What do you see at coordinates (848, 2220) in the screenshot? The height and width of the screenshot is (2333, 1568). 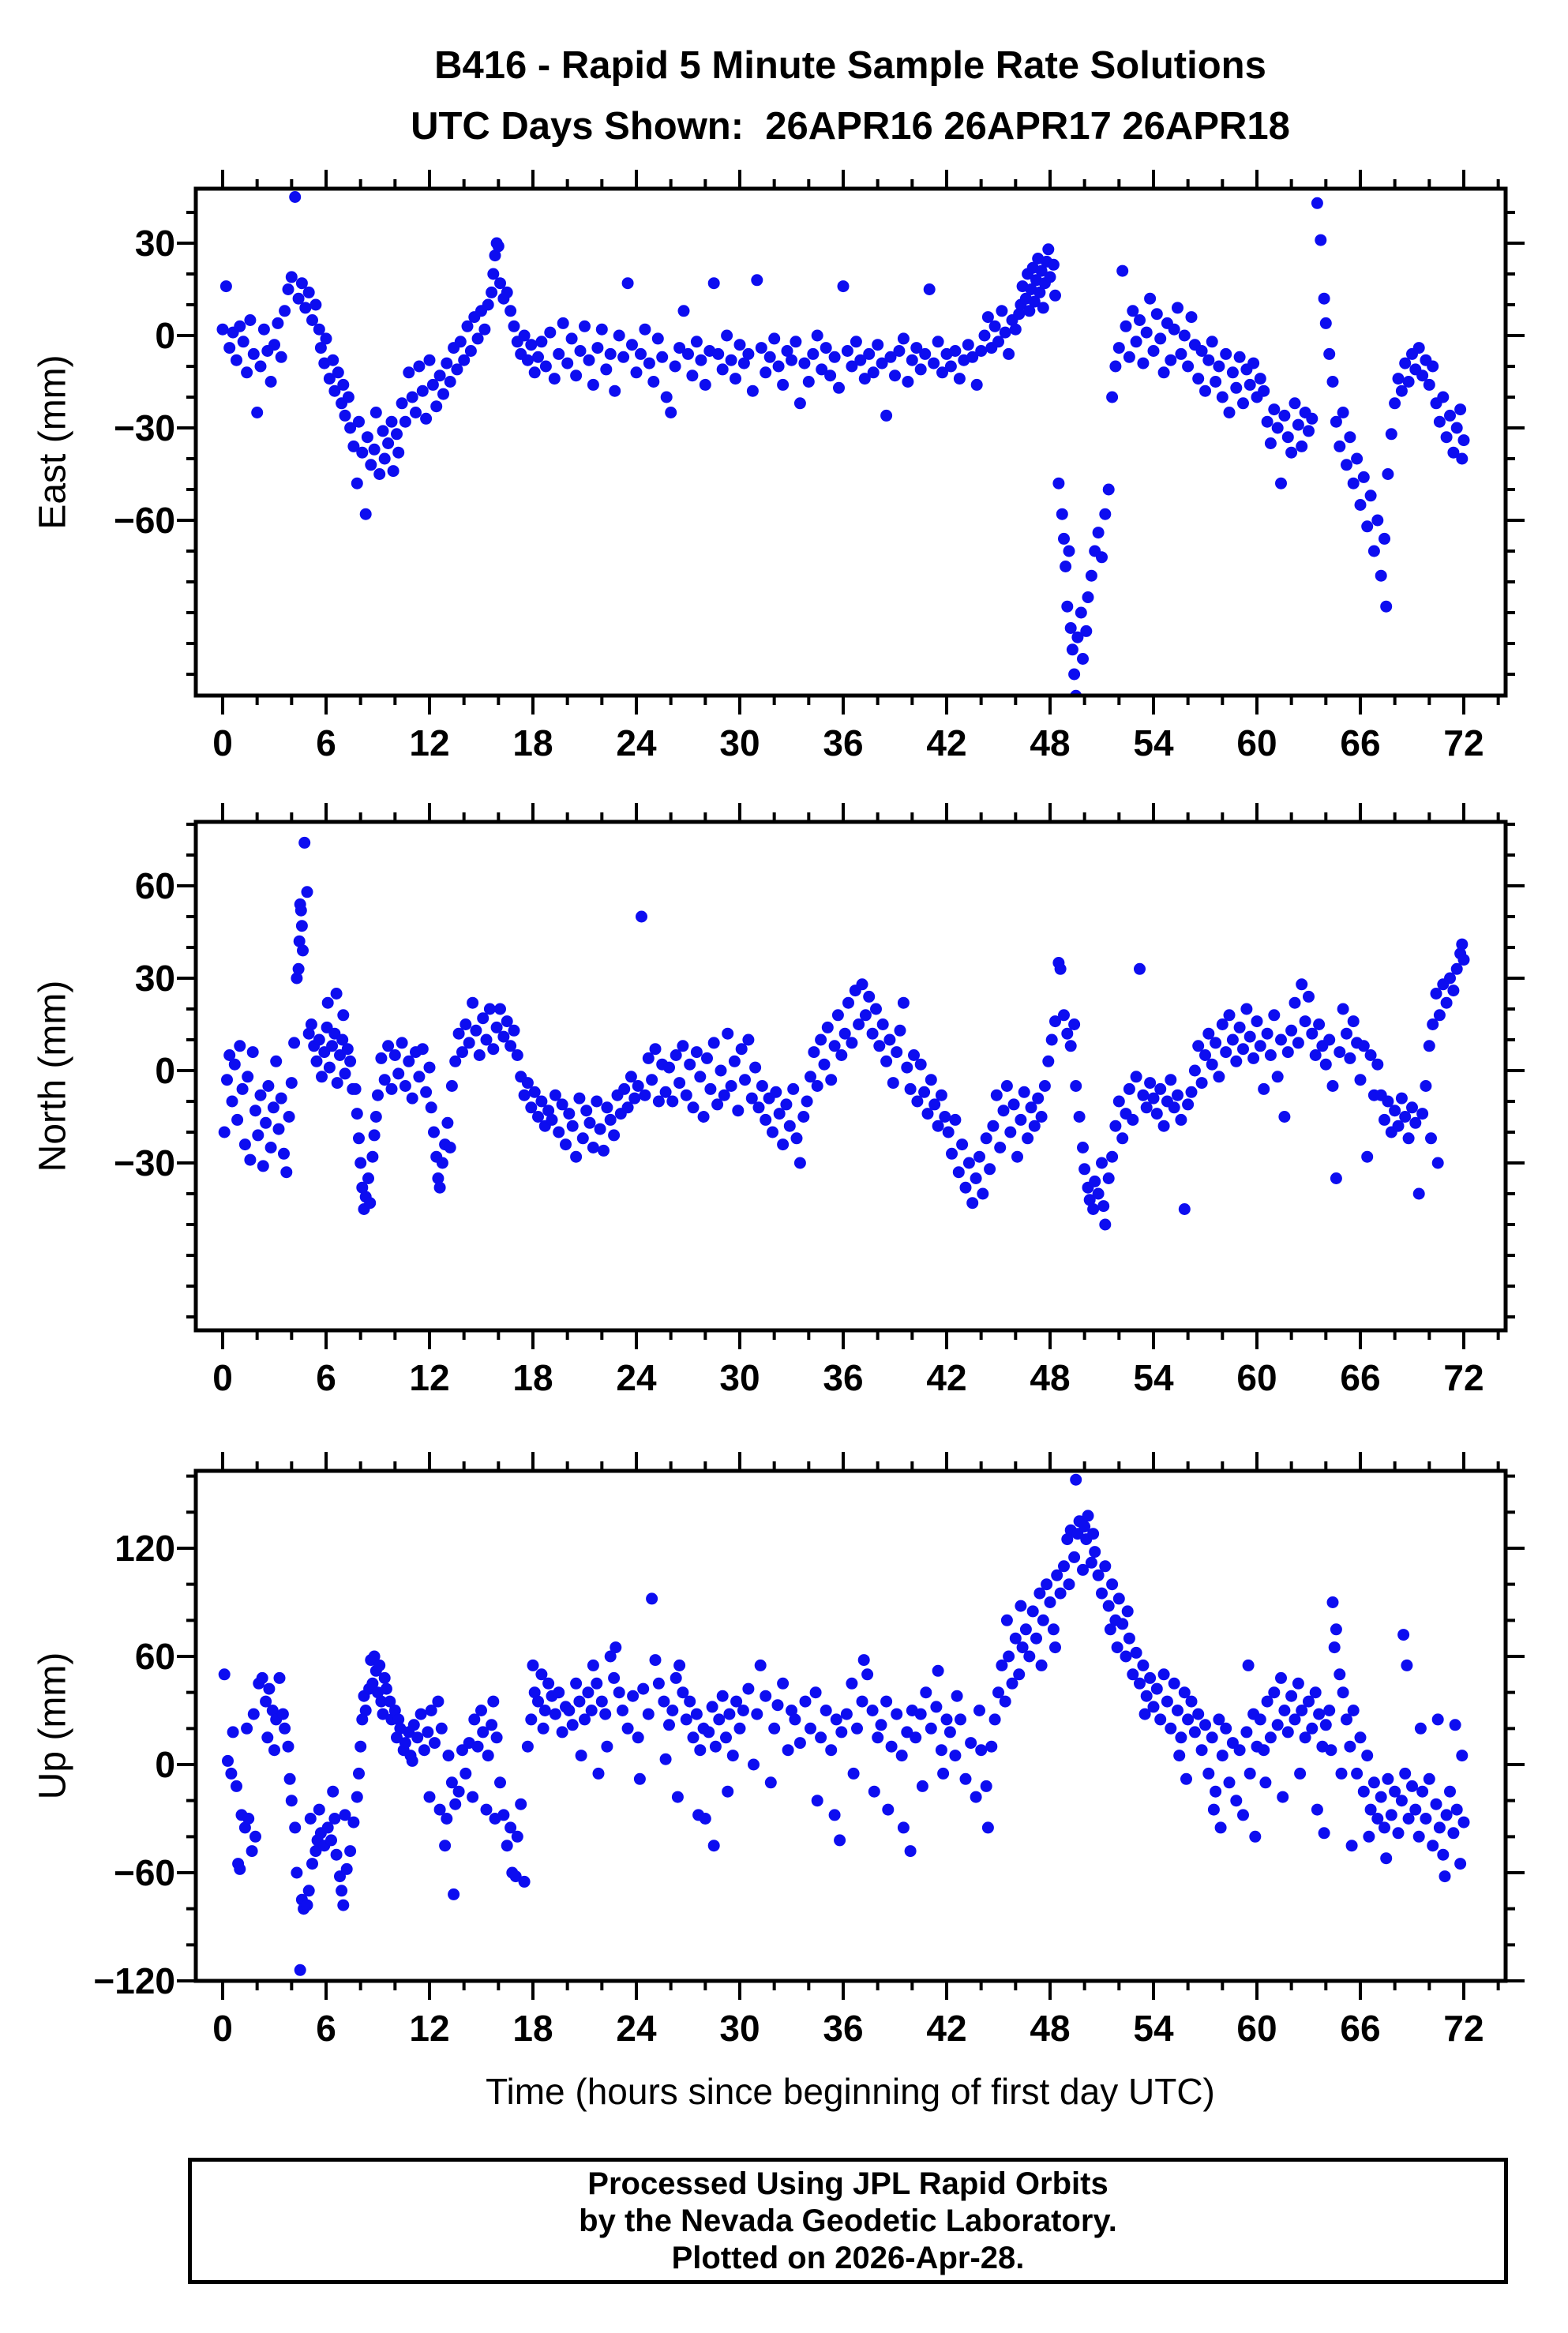 I see `footer-line-2: by the Nevada Geodetic Laboratory.` at bounding box center [848, 2220].